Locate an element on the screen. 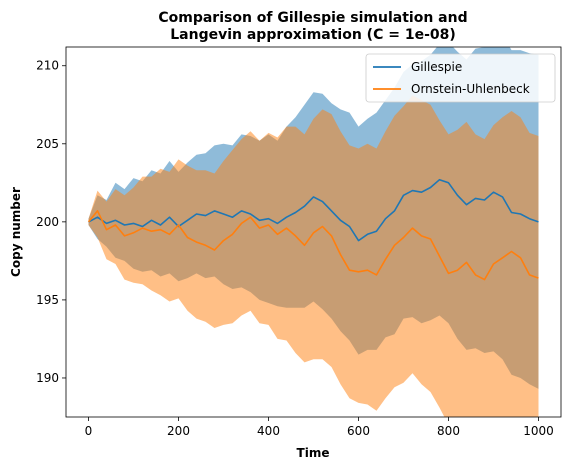 Image resolution: width=571 pixels, height=470 pixels. chart-title-line2: Langevin approximation (C = 1e-08) is located at coordinates (313, 35).